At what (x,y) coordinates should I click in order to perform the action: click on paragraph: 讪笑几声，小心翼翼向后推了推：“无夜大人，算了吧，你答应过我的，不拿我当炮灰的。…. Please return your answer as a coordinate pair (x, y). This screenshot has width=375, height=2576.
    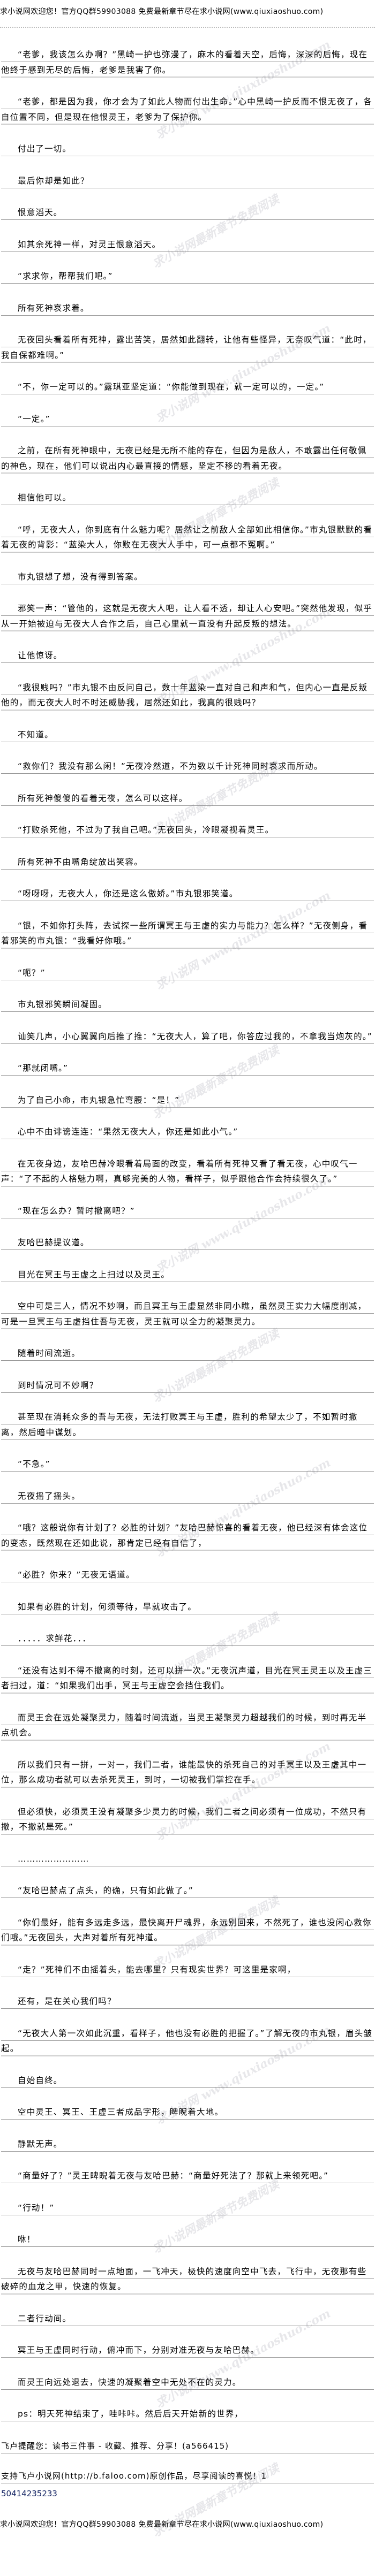
    Looking at the image, I should click on (187, 1036).